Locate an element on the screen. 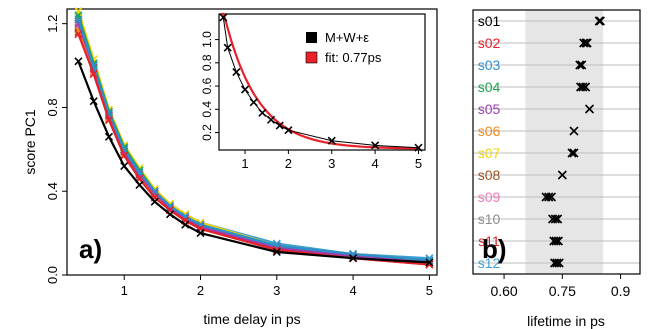 The height and width of the screenshot is (329, 649). category-label-s06: s06 is located at coordinates (489, 131).